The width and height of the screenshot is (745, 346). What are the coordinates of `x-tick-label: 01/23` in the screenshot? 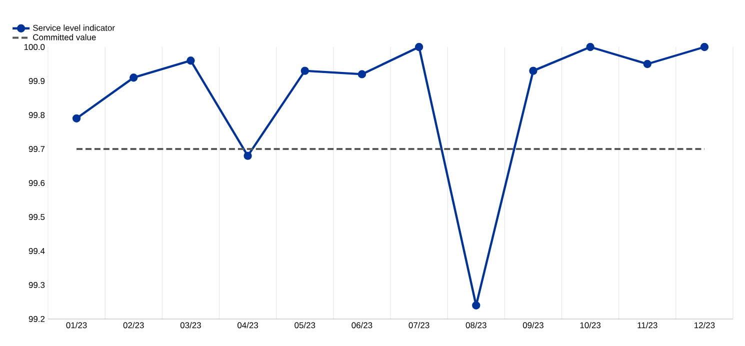 It's located at (76, 325).